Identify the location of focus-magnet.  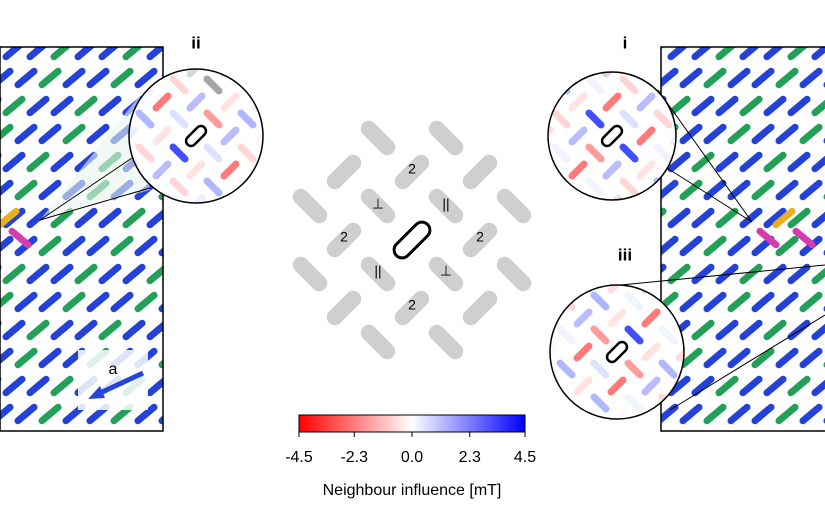
(617, 352).